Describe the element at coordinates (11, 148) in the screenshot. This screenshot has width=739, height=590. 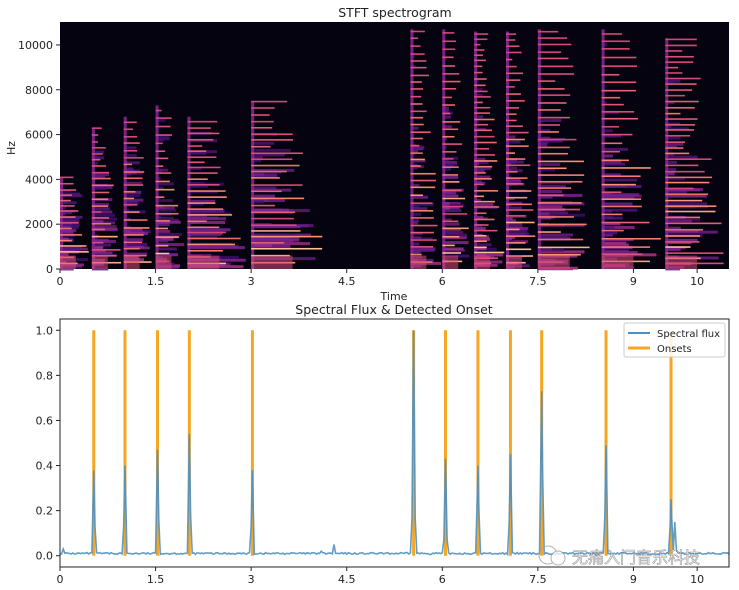
I see `spectrogram-ylabel: Hz` at that location.